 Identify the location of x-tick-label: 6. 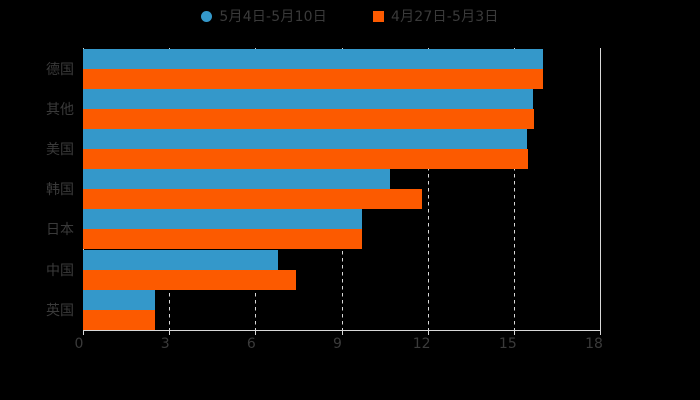
(251, 344).